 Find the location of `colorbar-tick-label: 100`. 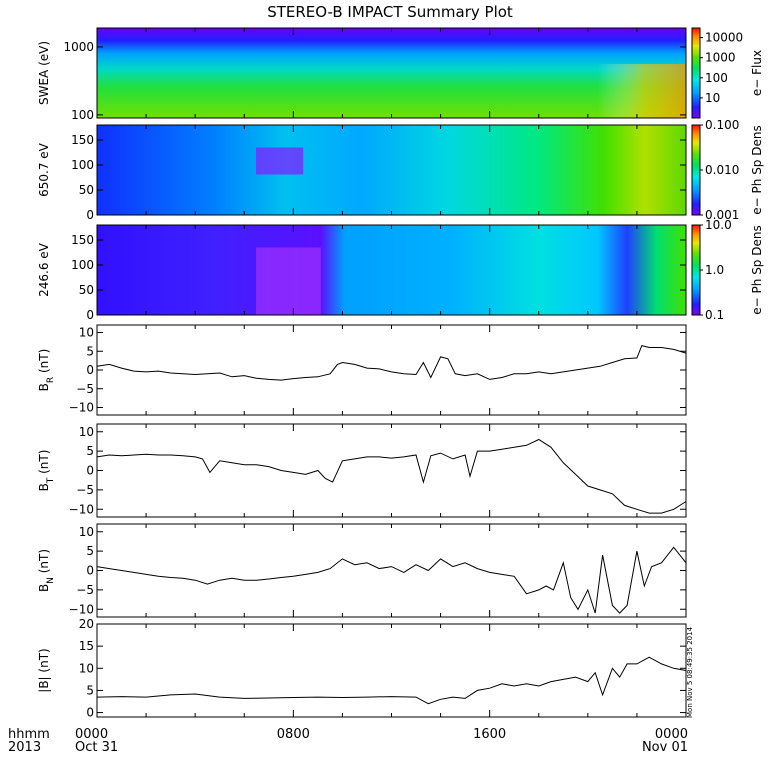

colorbar-tick-label: 100 is located at coordinates (716, 78).